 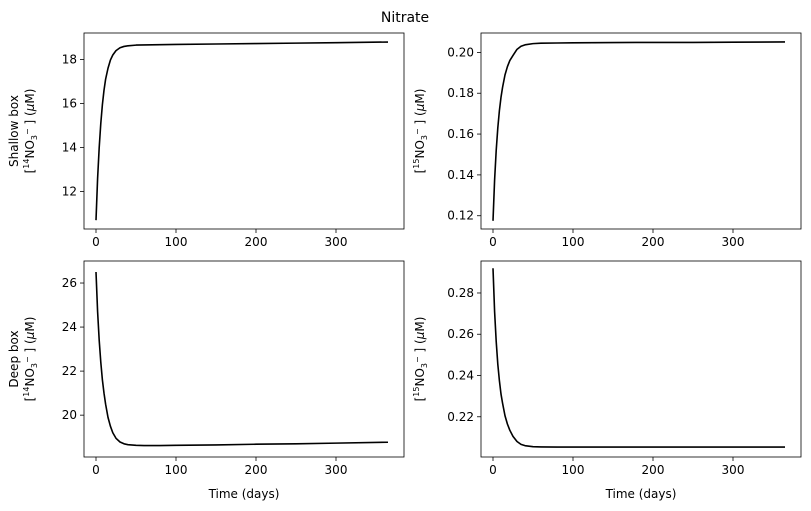 I want to click on y-tick-label: 20, so click(x=69, y=415).